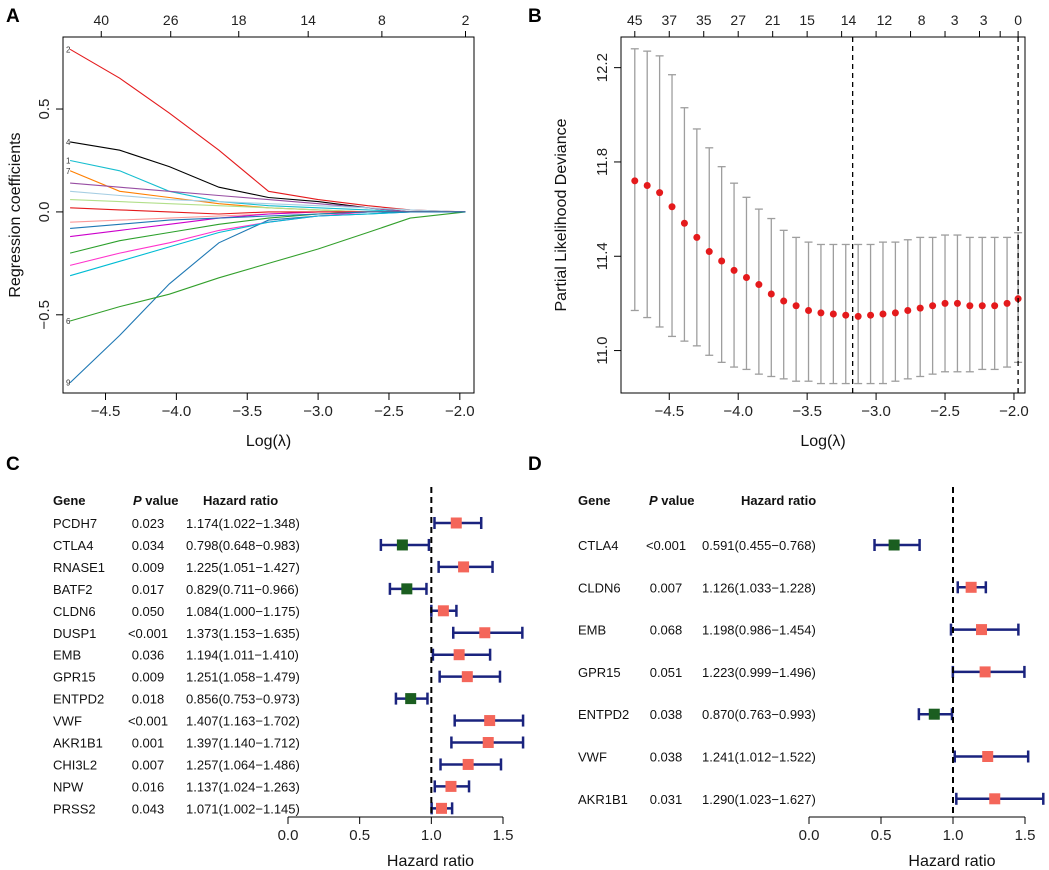 The image size is (1049, 870). Describe the element at coordinates (243, 523) in the screenshot. I see `hazard-ratio-text: 1.174(1.022−1.348)` at that location.